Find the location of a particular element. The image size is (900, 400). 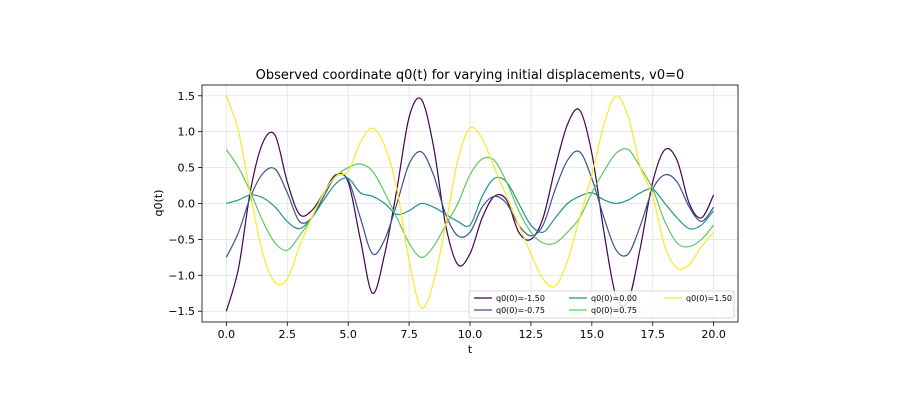

legend-label-1: q0(0)=-0.75 is located at coordinates (520, 310).